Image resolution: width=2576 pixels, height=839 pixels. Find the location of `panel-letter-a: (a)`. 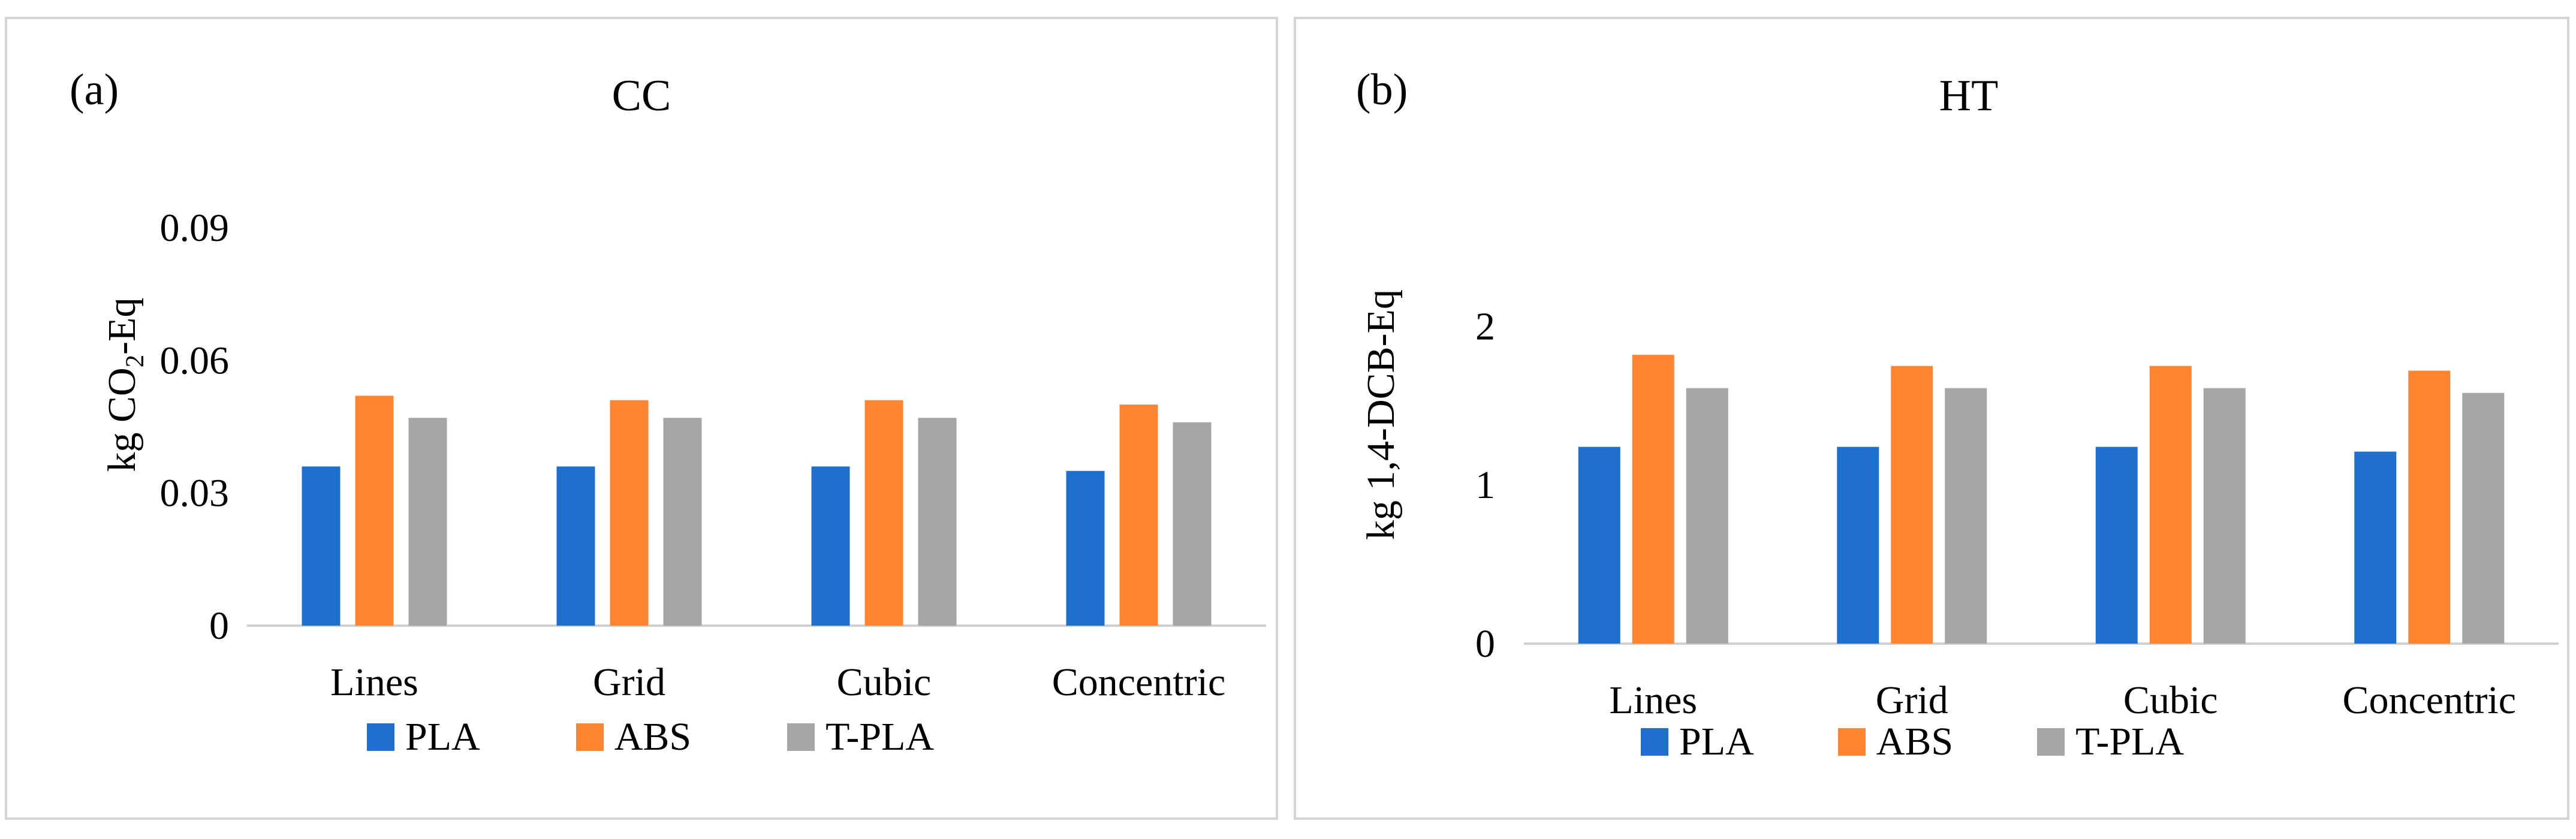

panel-letter-a: (a) is located at coordinates (94, 90).